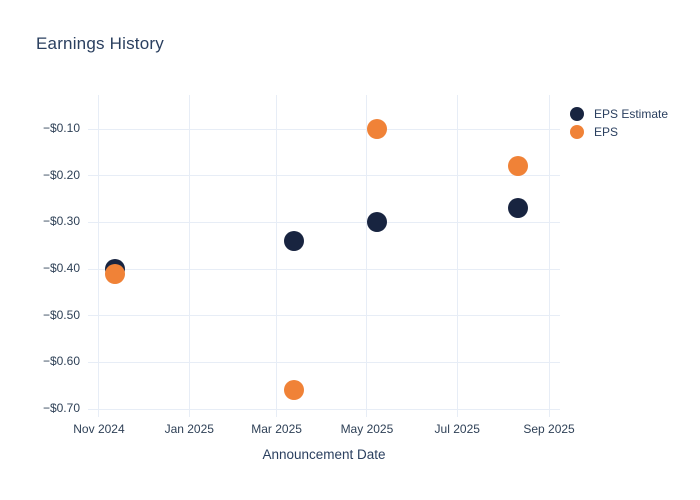 Image resolution: width=700 pixels, height=500 pixels. Describe the element at coordinates (606, 131) in the screenshot. I see `legend-label: EPS` at that location.